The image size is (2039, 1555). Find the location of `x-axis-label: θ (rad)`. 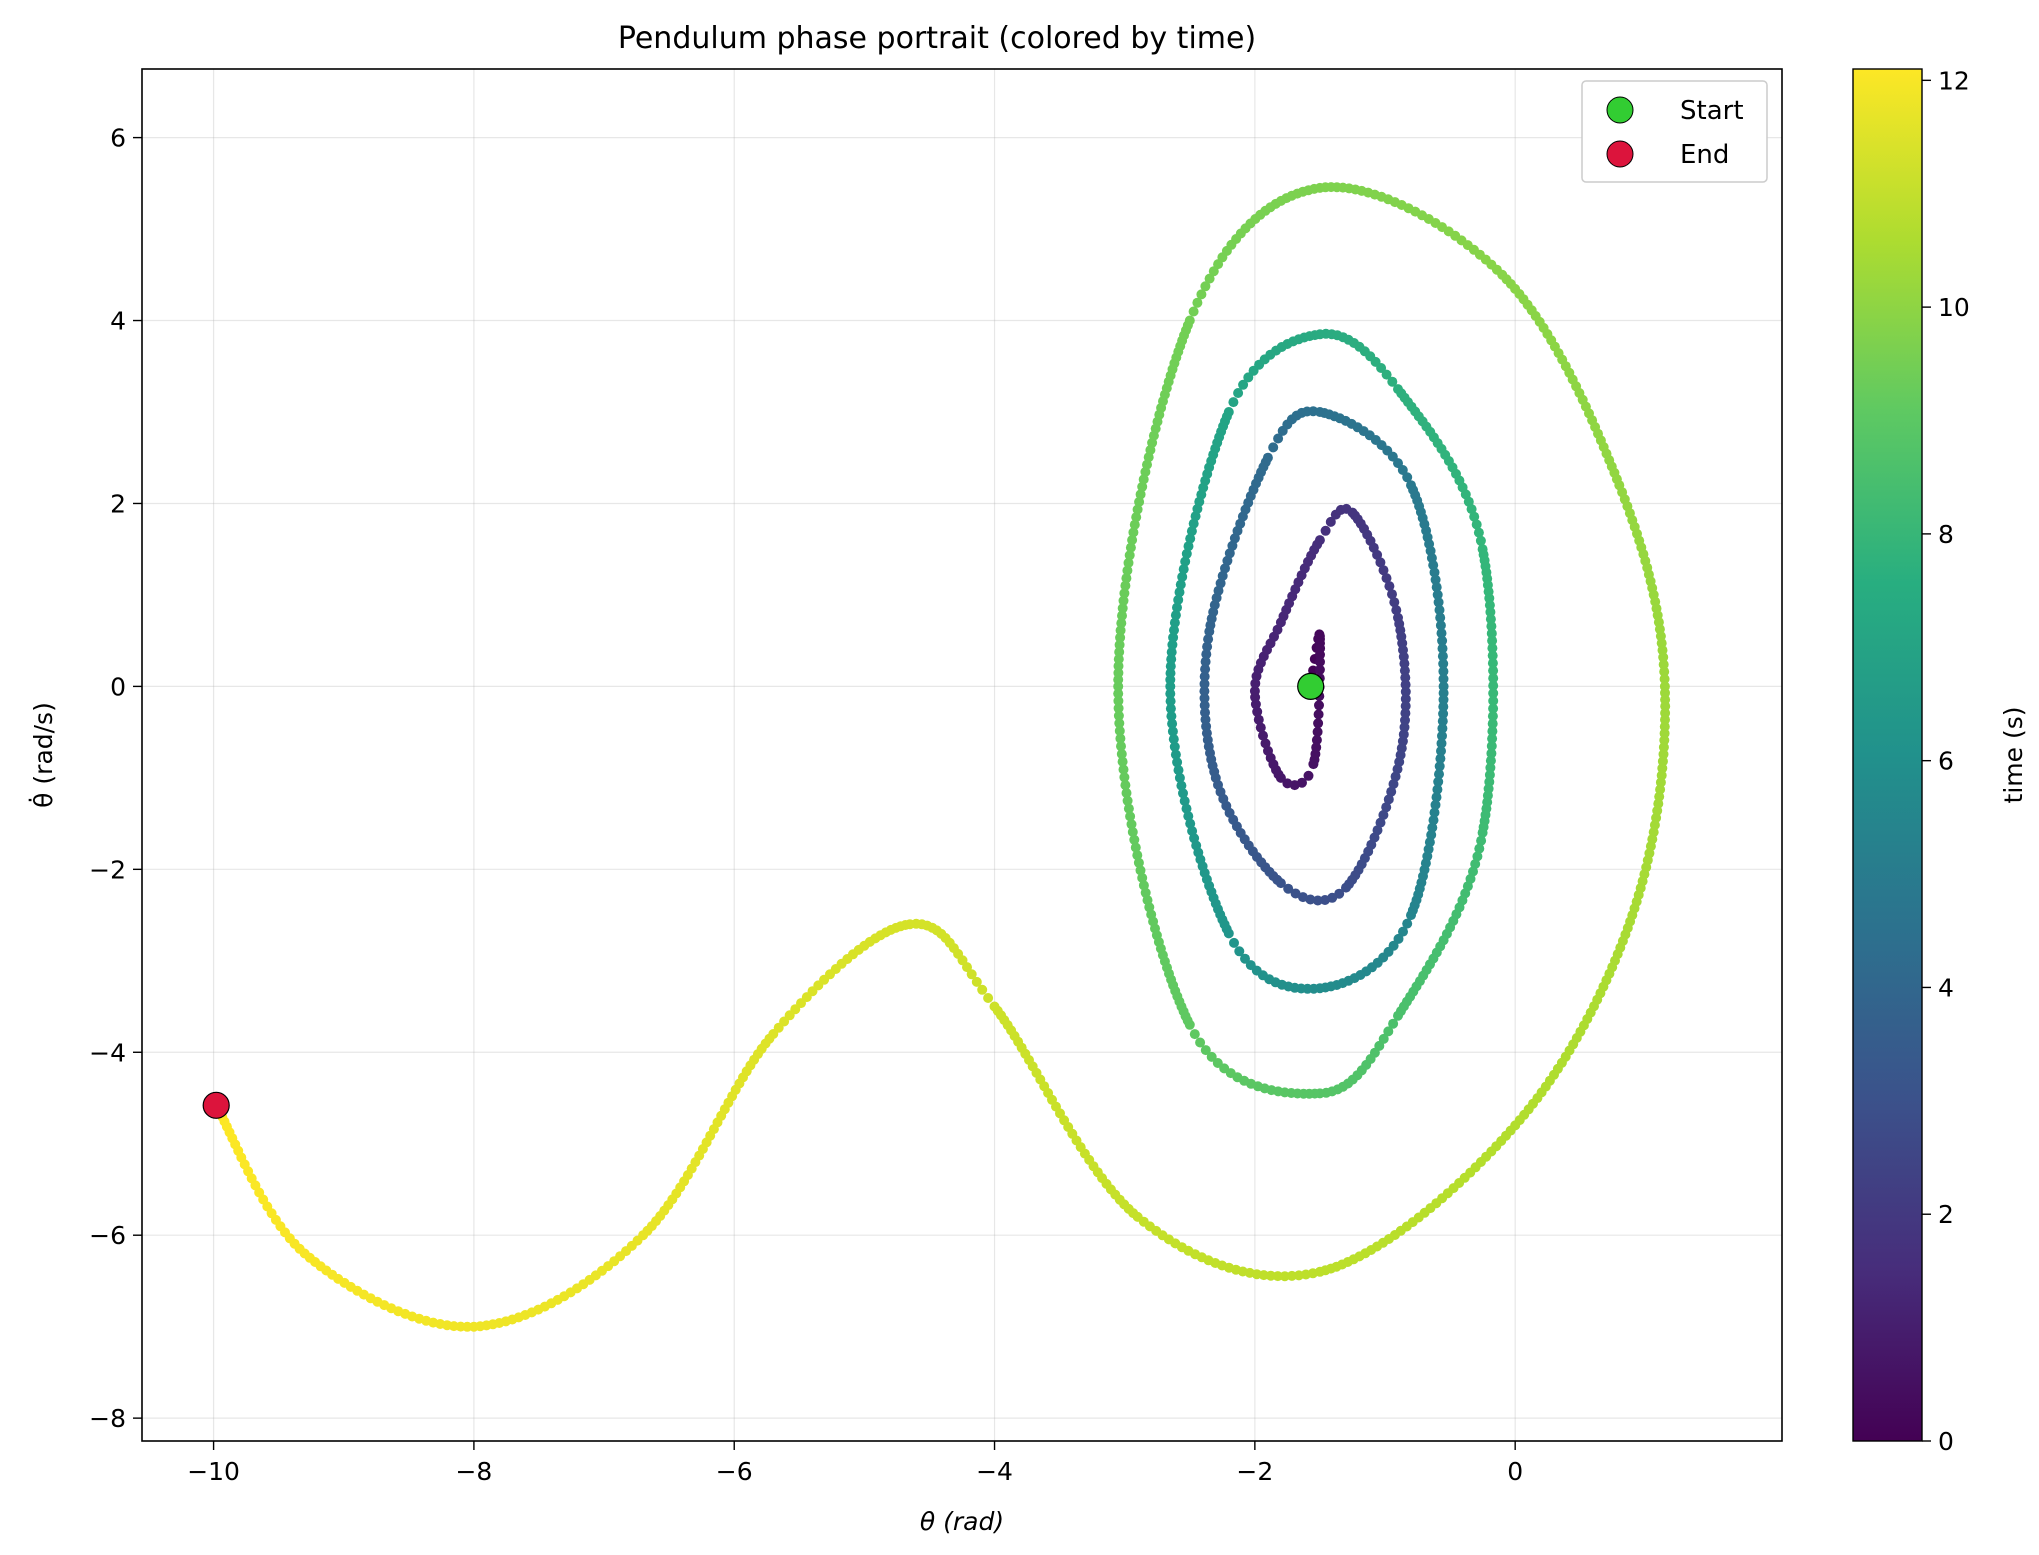

x-axis-label: θ (rad) is located at coordinates (962, 1521).